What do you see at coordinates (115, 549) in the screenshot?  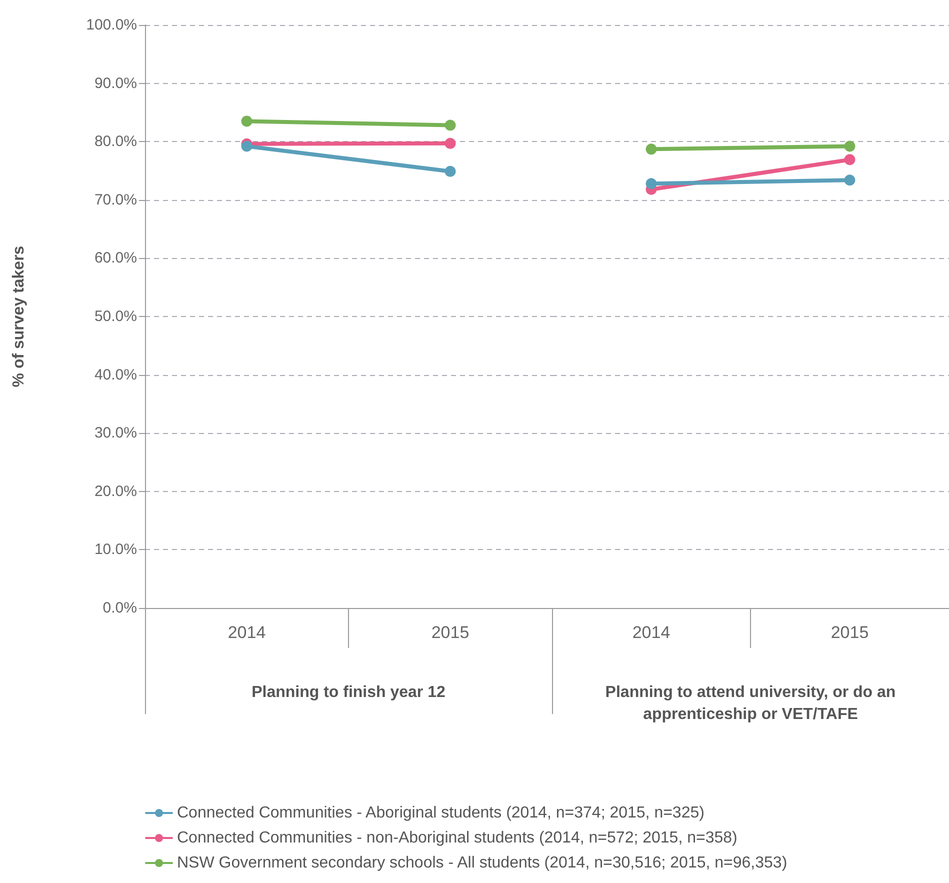 I see `y-tick-label: 10.0%` at bounding box center [115, 549].